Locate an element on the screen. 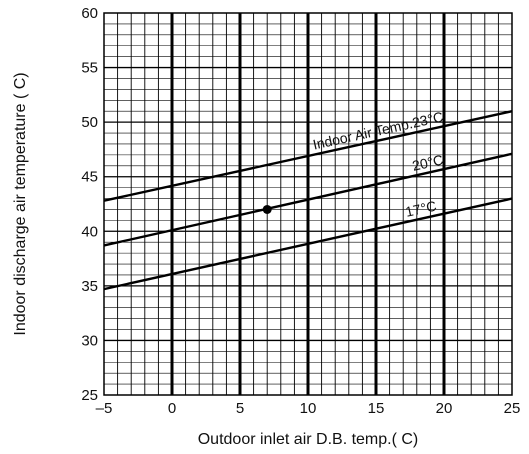 The image size is (529, 454). data-point is located at coordinates (267, 209).